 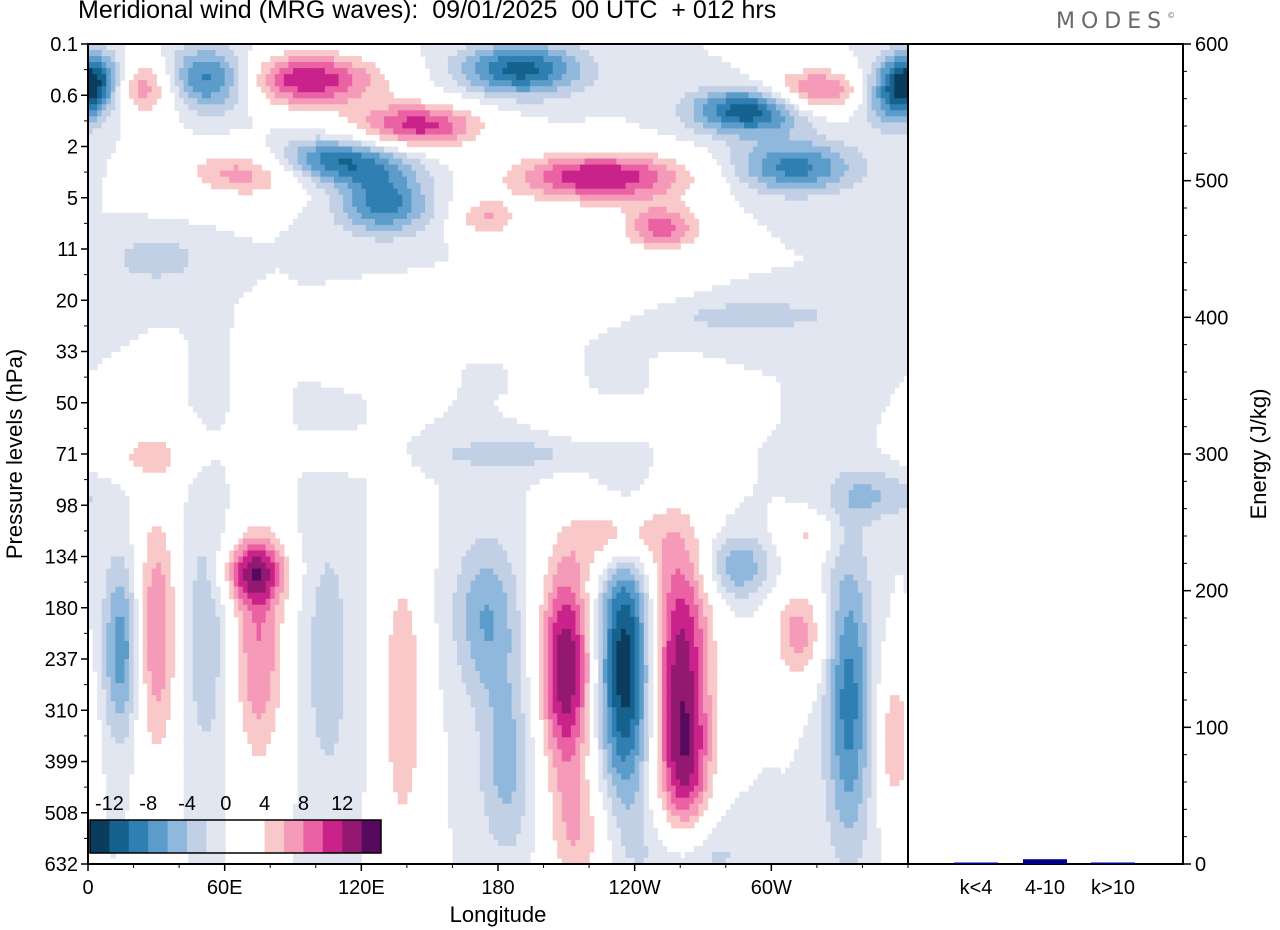 I want to click on energy-tick-label: 500, so click(x=1211, y=182).